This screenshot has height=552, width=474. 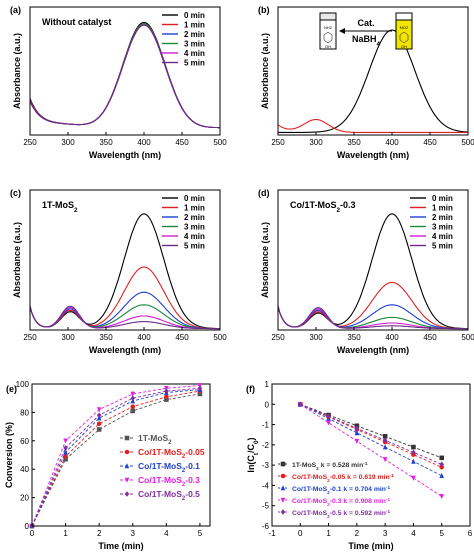 I want to click on y-tick-label: -3, so click(x=266, y=465).